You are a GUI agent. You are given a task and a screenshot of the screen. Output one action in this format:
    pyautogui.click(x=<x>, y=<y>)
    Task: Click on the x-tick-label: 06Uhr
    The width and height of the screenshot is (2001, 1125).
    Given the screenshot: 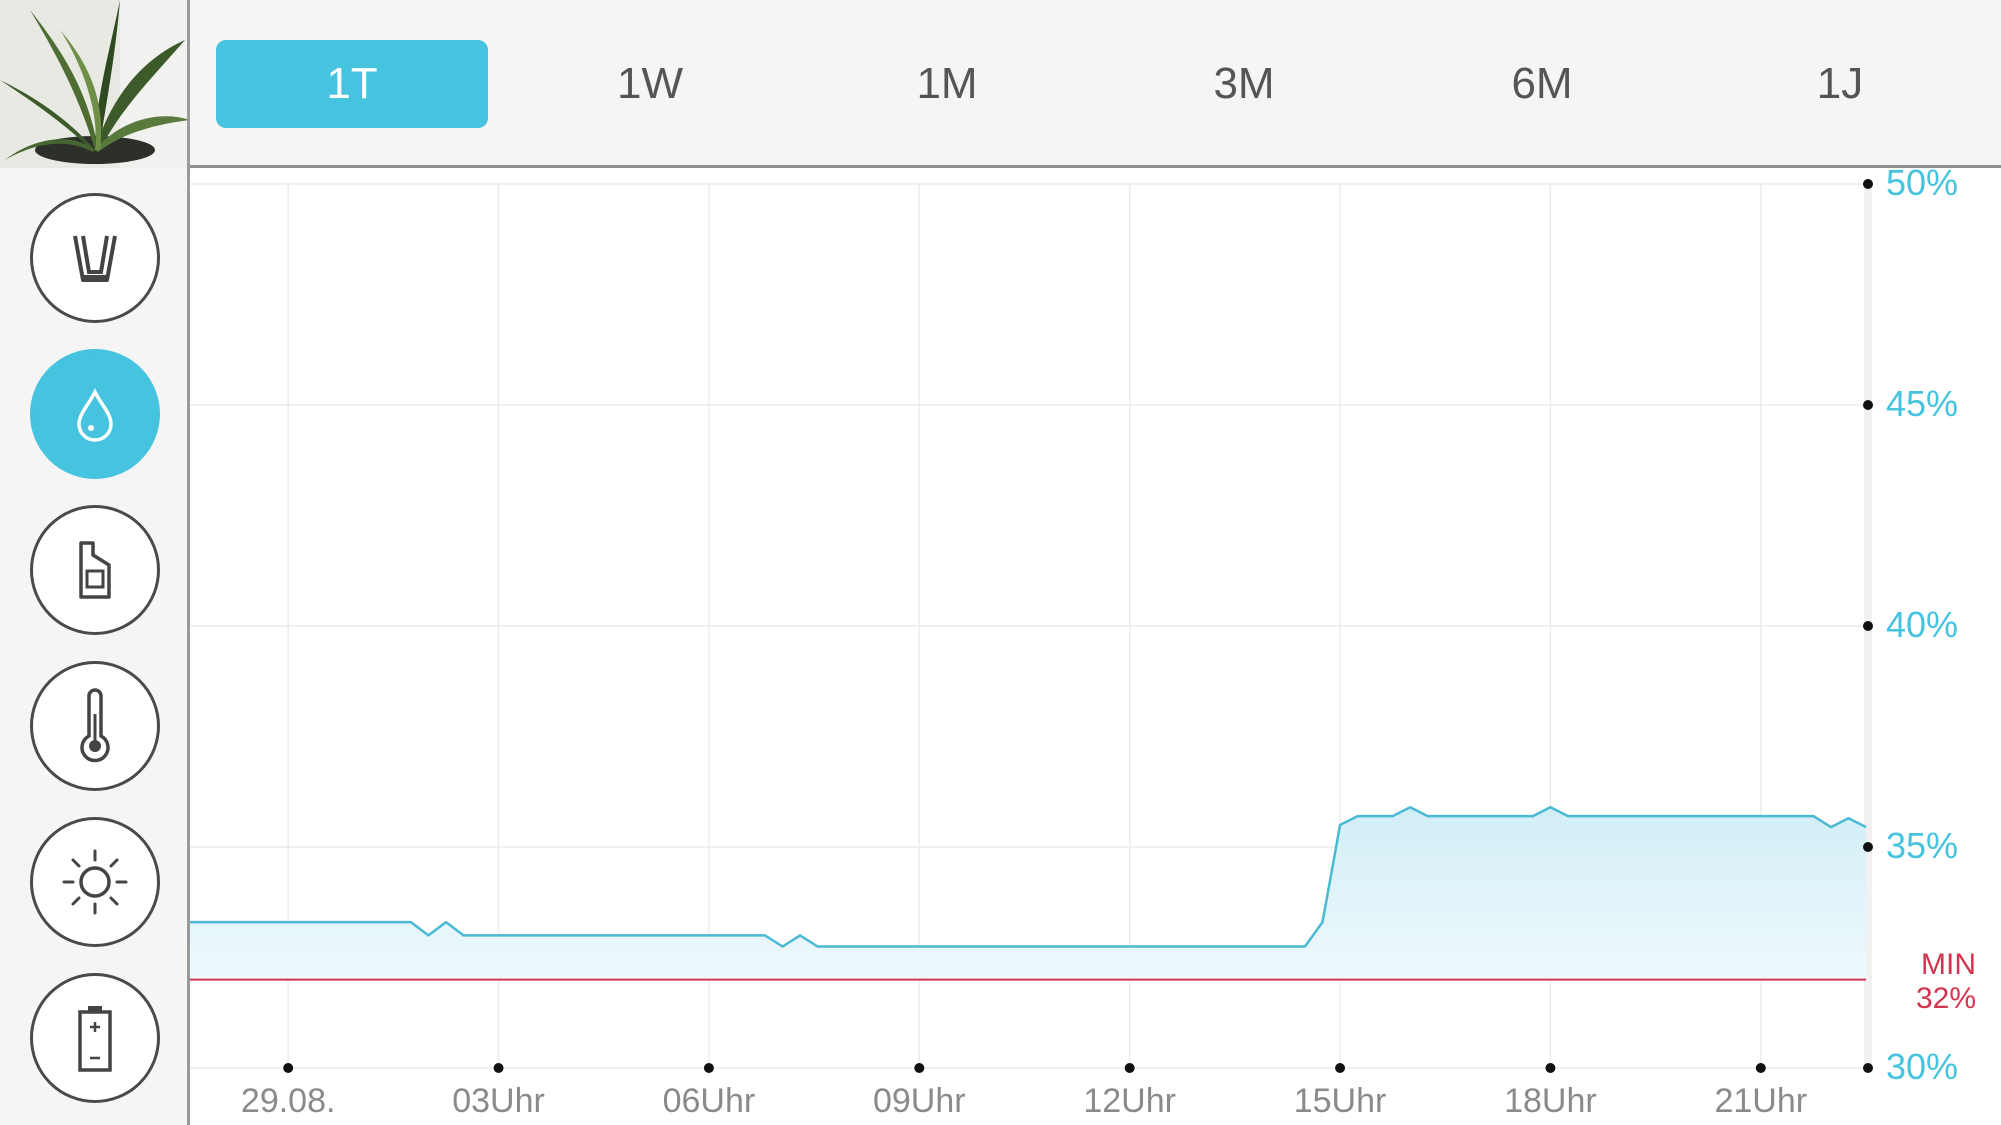 What is the action you would take?
    pyautogui.click(x=709, y=1101)
    